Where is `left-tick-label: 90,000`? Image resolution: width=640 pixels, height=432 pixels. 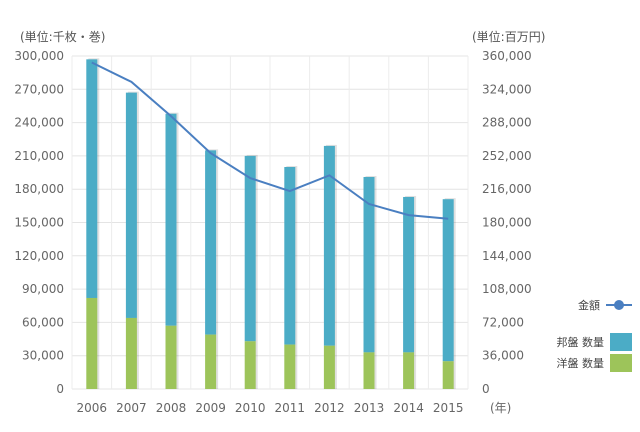
left-tick-label: 90,000 is located at coordinates (43, 289).